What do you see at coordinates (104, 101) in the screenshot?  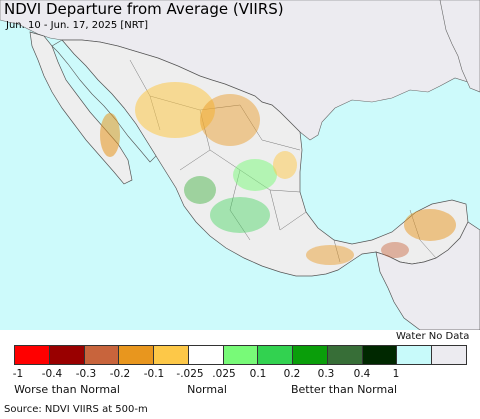 I see `gulf-of-california` at bounding box center [104, 101].